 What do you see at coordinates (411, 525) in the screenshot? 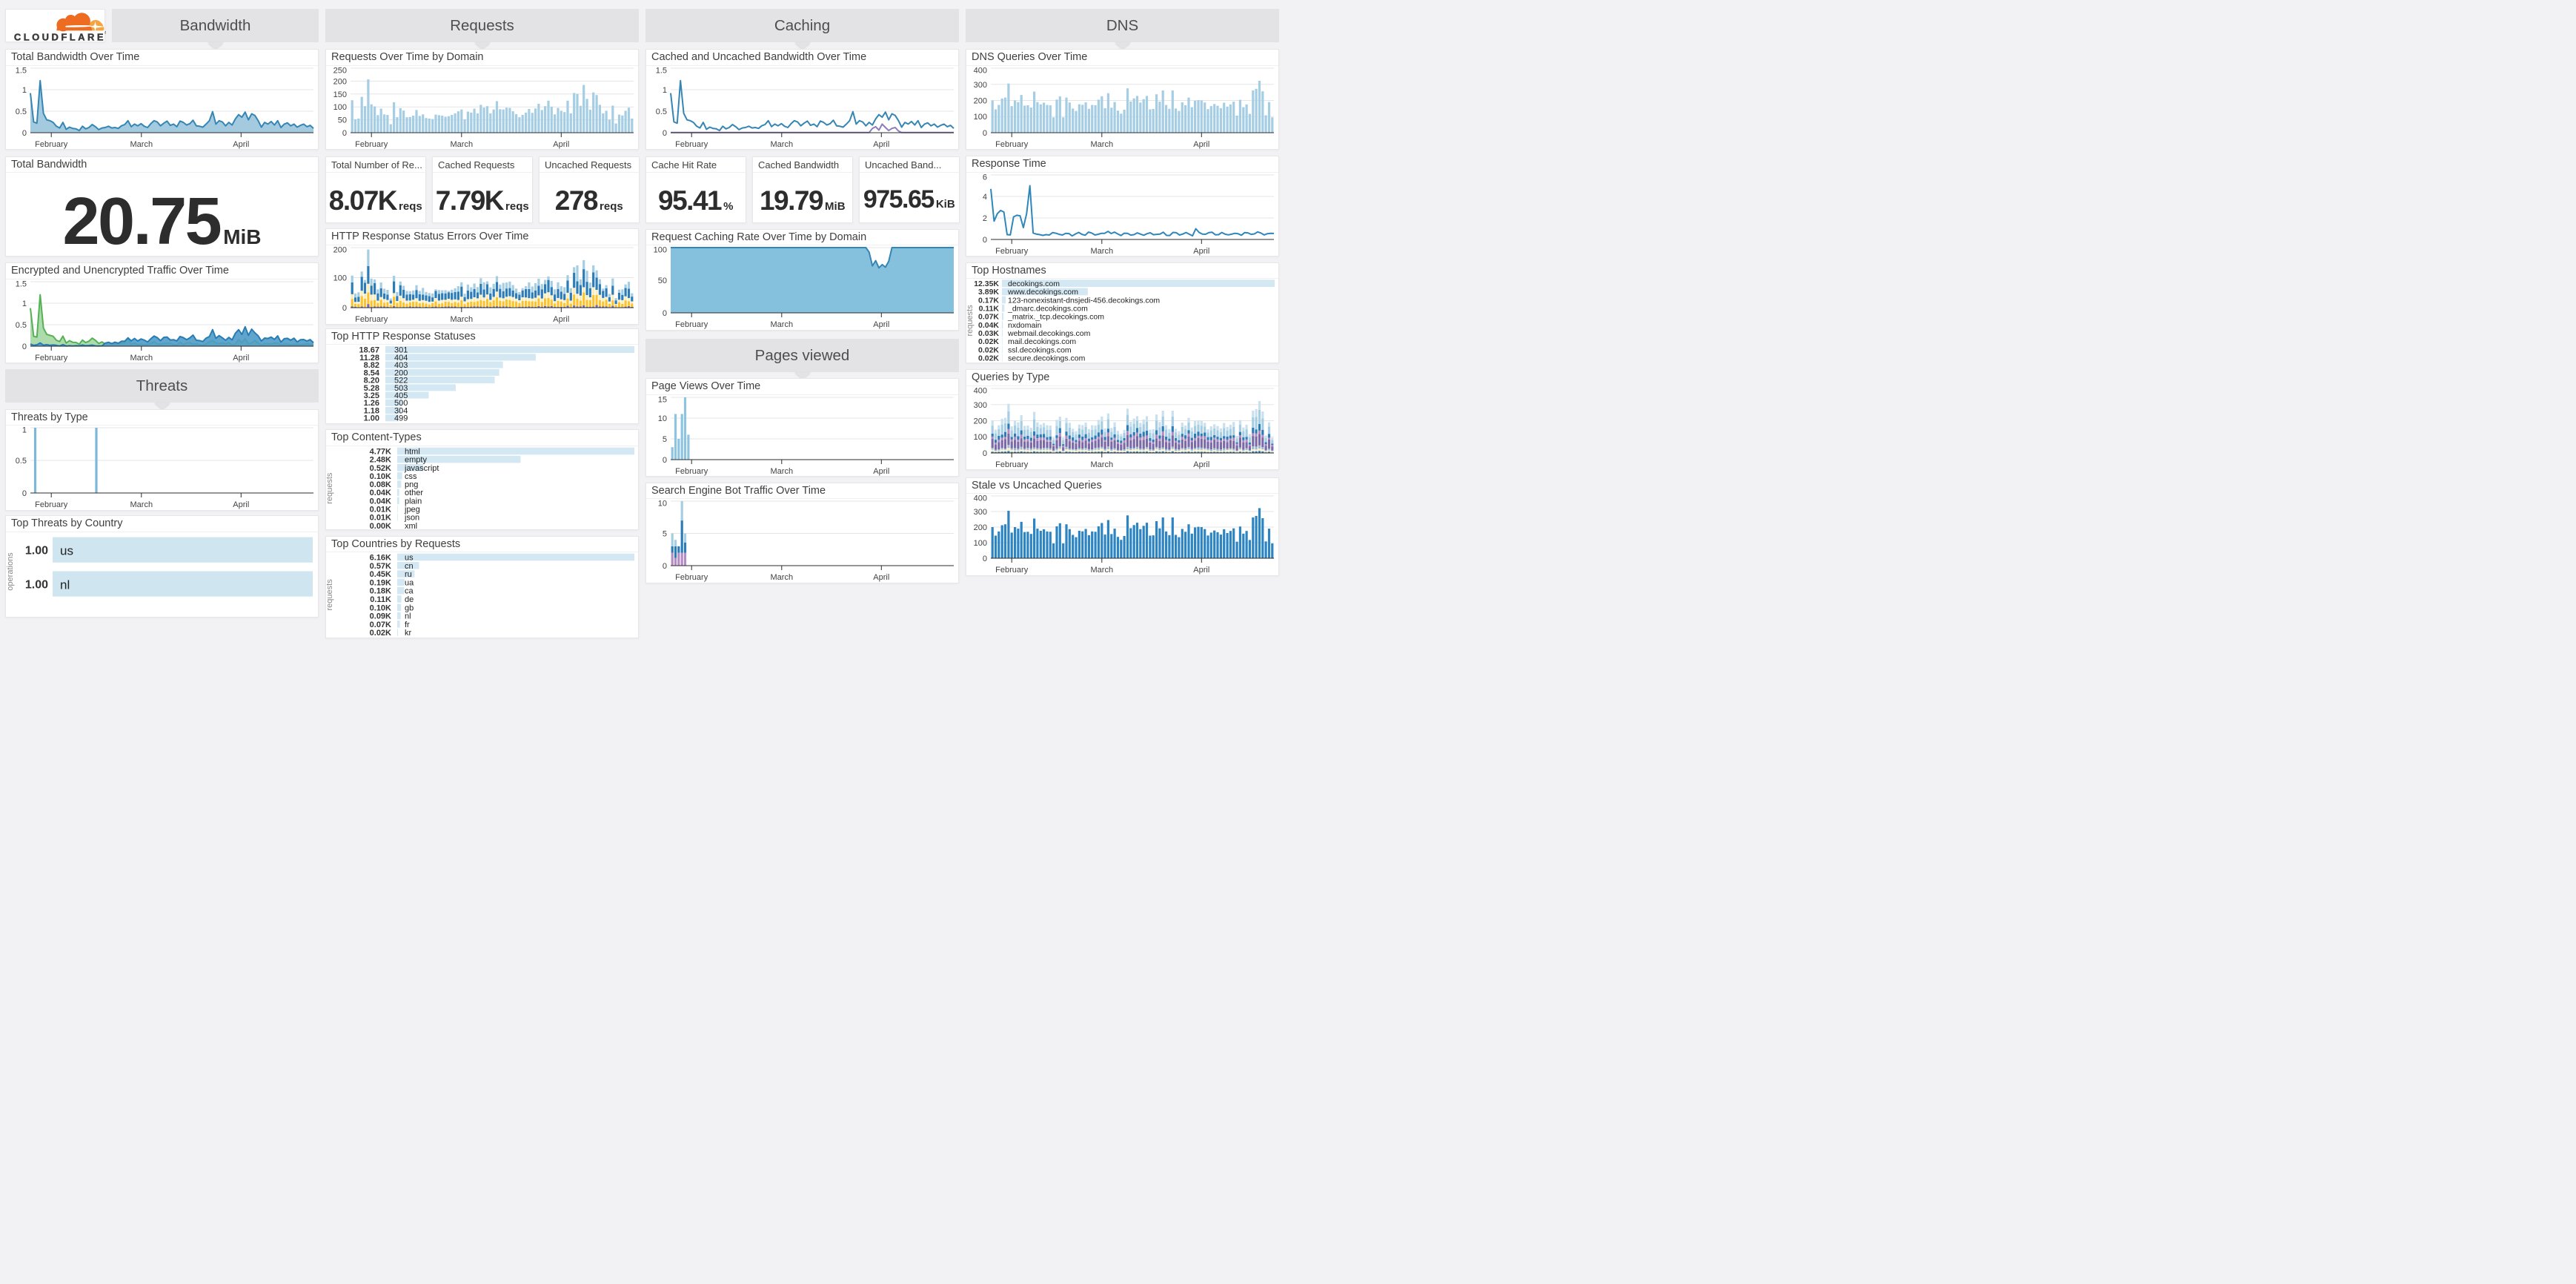
I see `svg-text: xml` at bounding box center [411, 525].